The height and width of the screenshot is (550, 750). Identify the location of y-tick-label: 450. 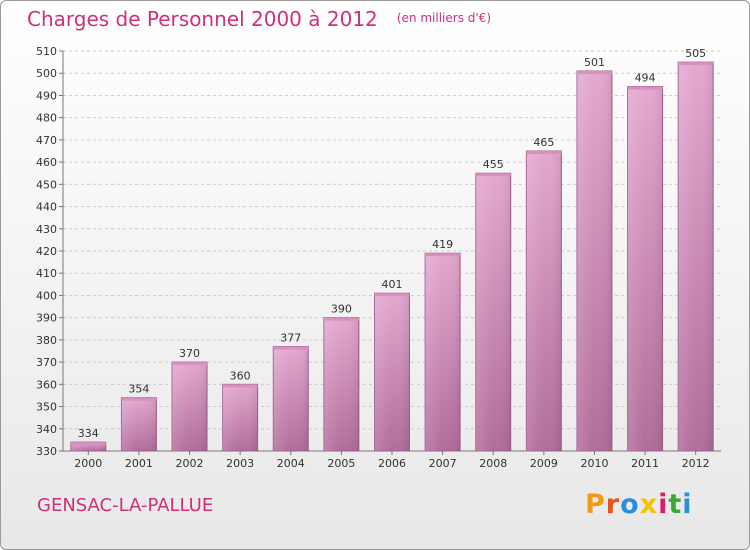
(46, 184).